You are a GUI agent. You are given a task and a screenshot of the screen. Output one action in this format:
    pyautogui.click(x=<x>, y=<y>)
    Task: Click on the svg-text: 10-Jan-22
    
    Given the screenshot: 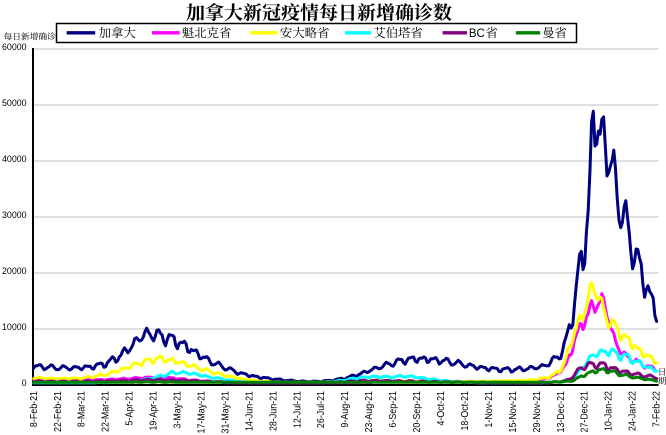 What is the action you would take?
    pyautogui.click(x=609, y=411)
    